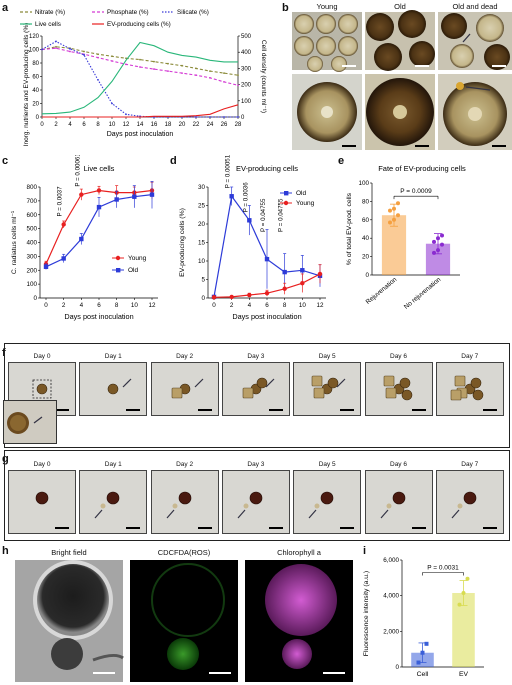  What do you see at coordinates (238, 125) in the screenshot?
I see `x-tick-label: 28` at bounding box center [238, 125].